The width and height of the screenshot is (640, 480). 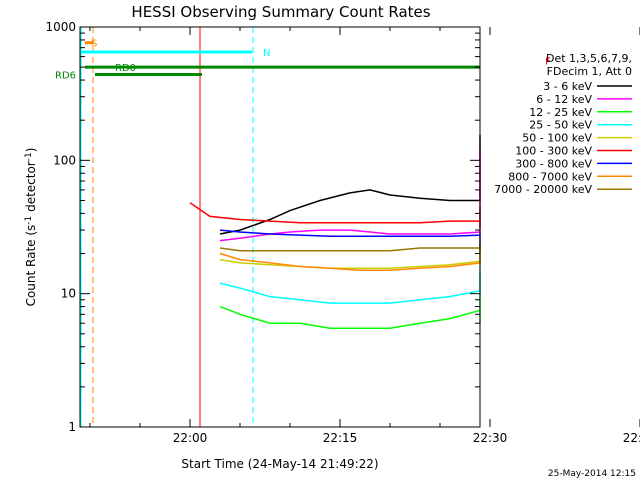 I want to click on y-axis-label-sup: -1, so click(x=29, y=220).